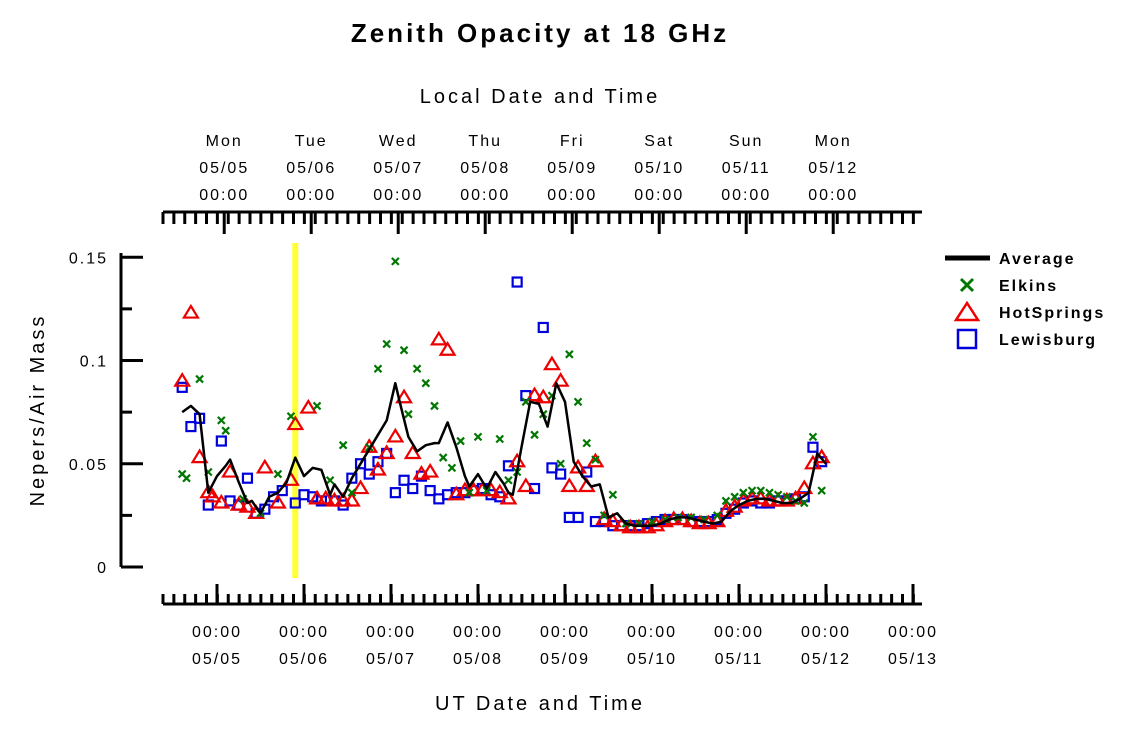 The image size is (1125, 731). Describe the element at coordinates (217, 659) in the screenshot. I see `x-tick-date: 05/05` at that location.